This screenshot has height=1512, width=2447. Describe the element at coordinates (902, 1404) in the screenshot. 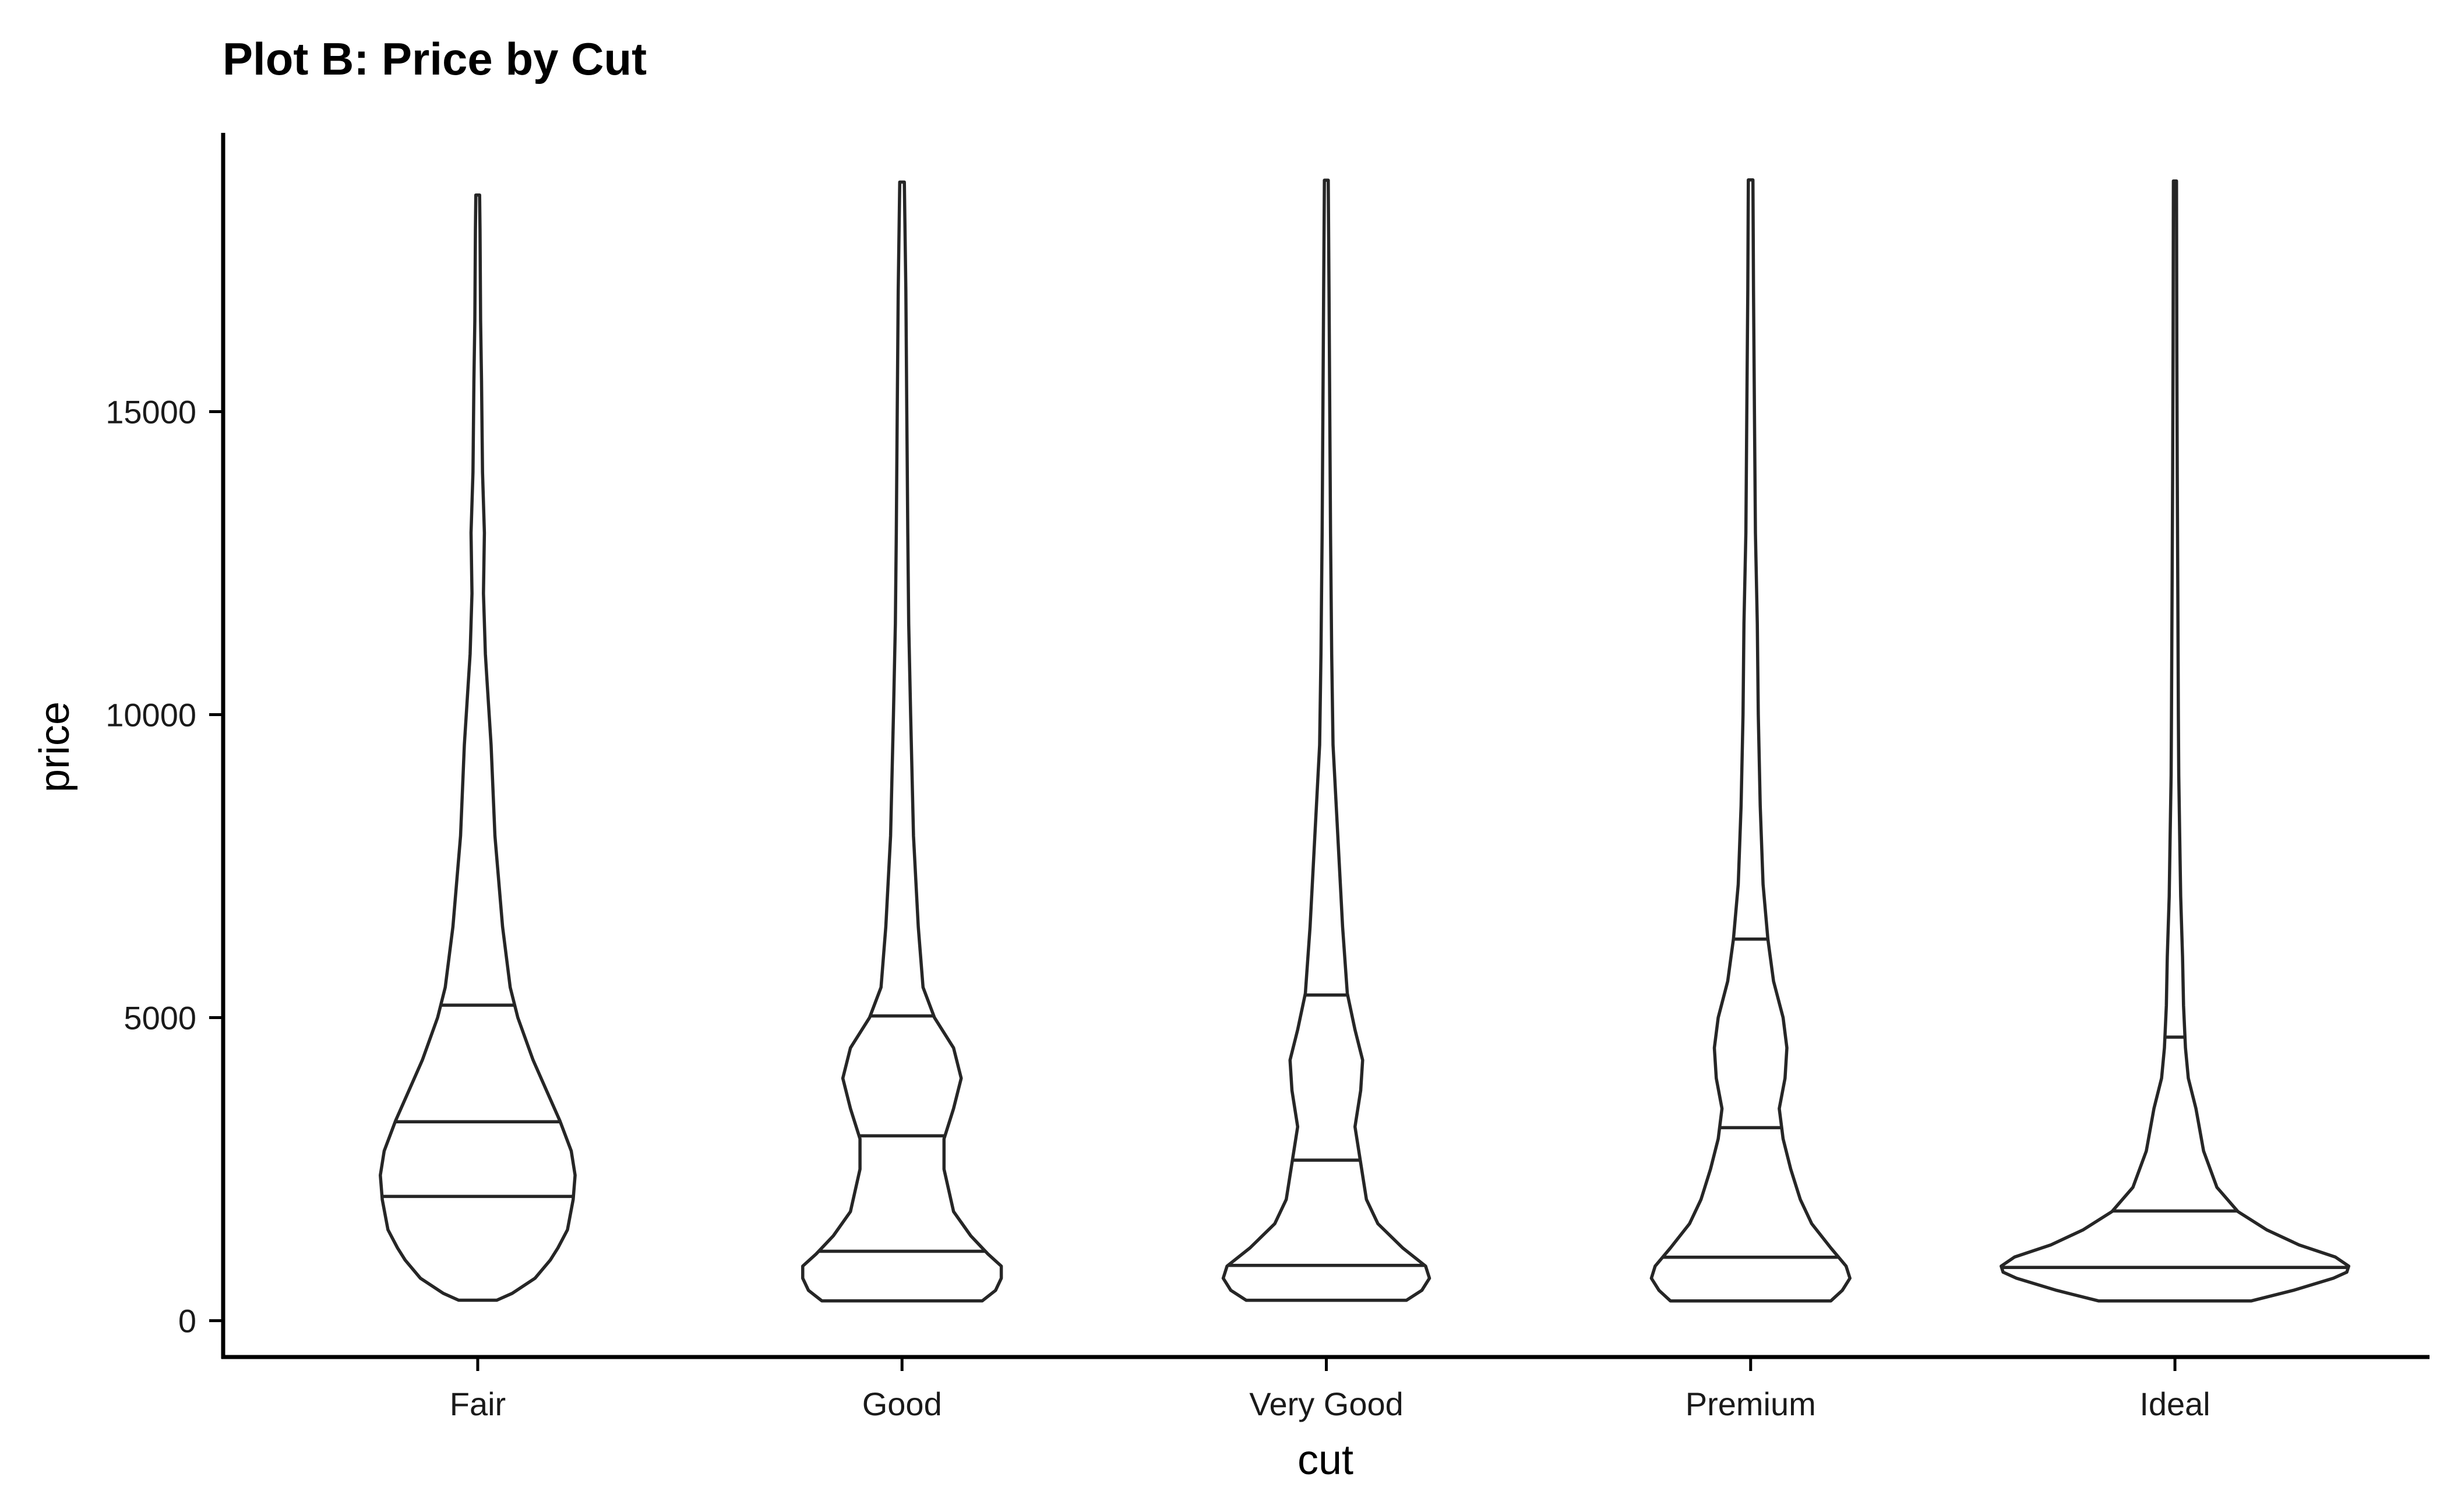

I see `x-tick-label: Good` at that location.